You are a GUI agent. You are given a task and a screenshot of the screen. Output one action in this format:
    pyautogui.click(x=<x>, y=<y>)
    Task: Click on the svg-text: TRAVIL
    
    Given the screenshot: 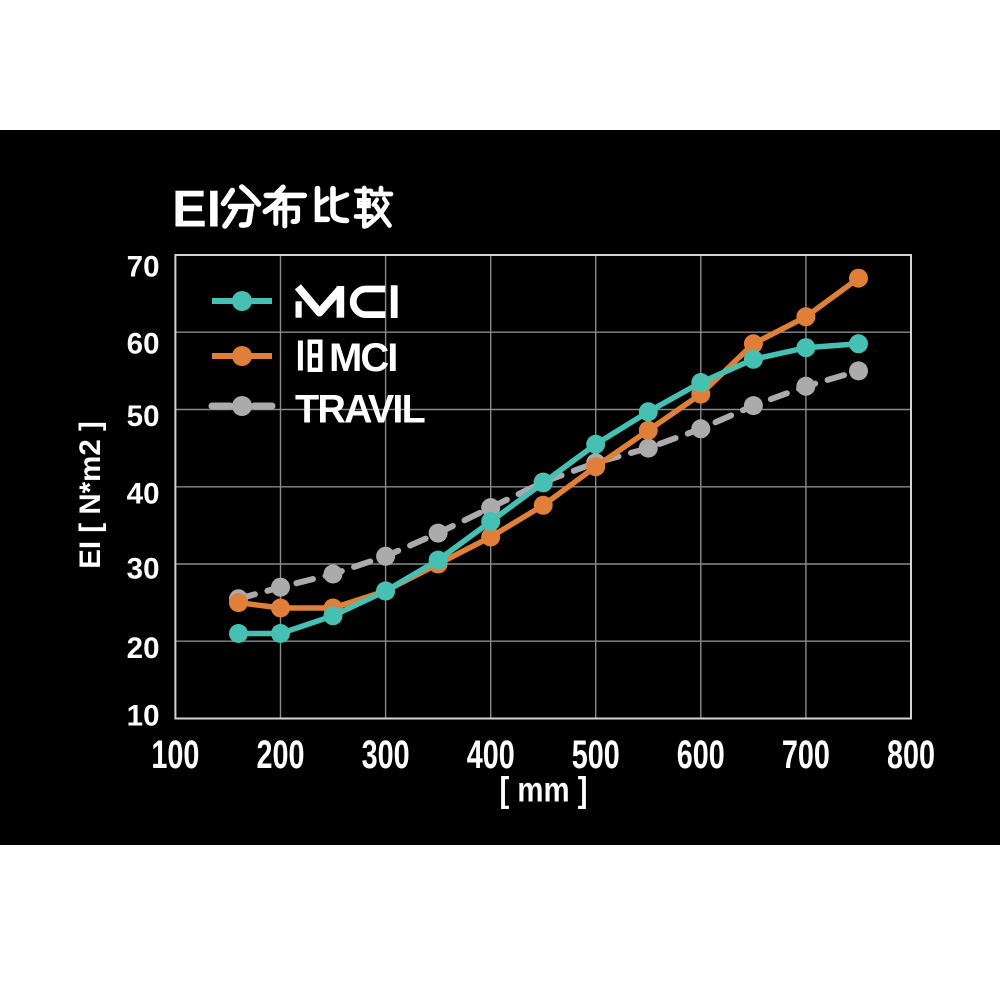 What is the action you would take?
    pyautogui.click(x=360, y=410)
    